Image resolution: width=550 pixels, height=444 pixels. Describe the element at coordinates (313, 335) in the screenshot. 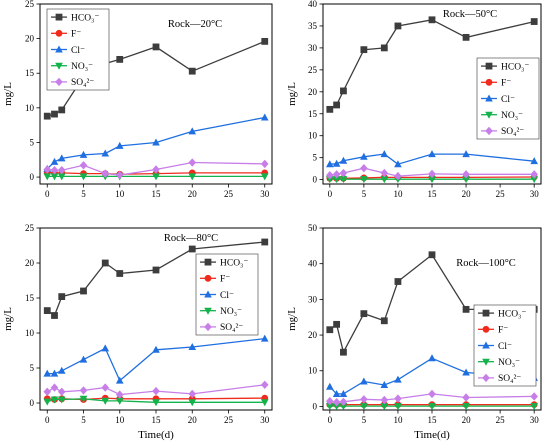

I see `y-tick-label: 20` at that location.